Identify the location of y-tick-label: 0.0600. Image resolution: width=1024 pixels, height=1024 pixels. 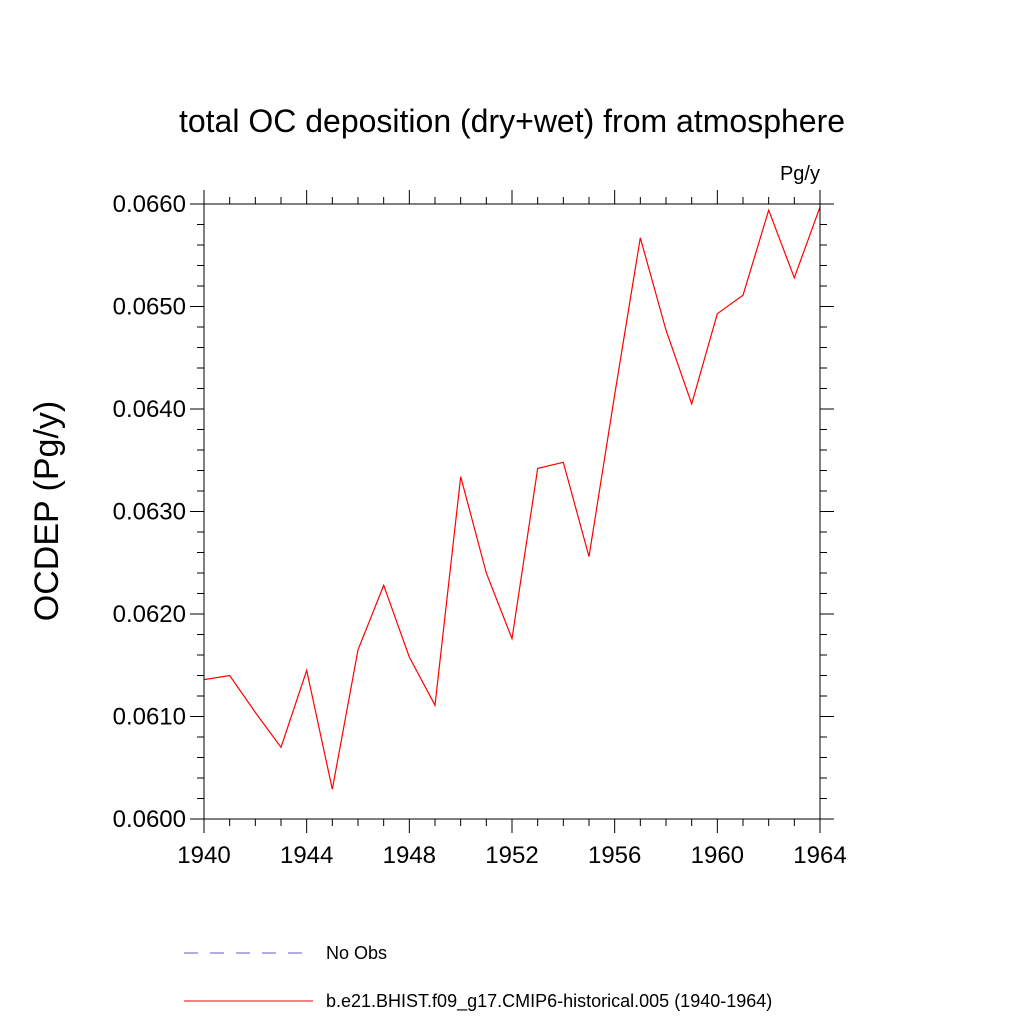
(149, 819).